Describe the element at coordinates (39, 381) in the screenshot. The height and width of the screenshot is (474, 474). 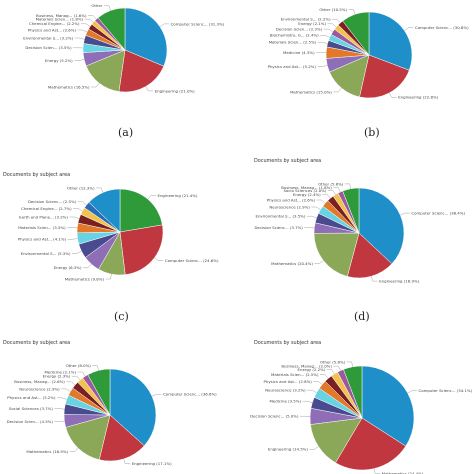
I see `slice-label-business-manag: Business, Manag... (2.6%)` at that location.